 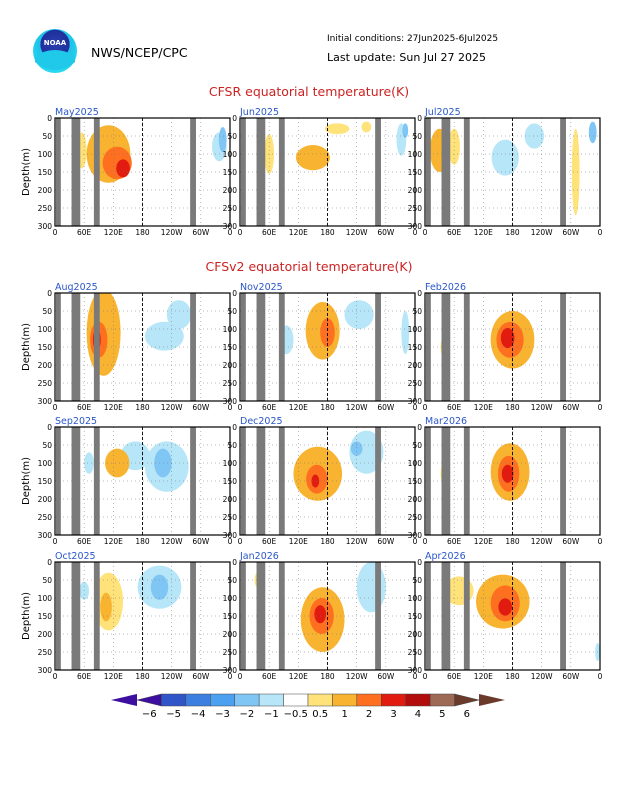 I want to click on colorbar-label: 6, so click(x=467, y=714).